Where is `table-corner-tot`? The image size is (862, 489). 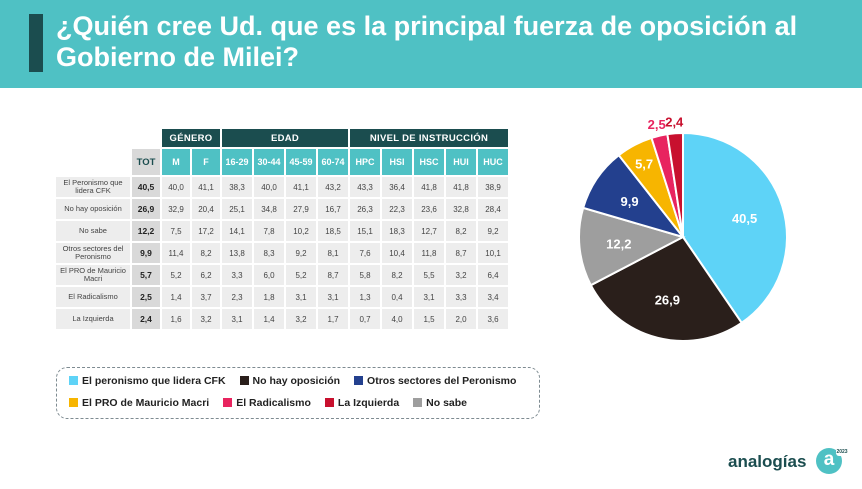
table-corner-tot is located at coordinates (146, 138).